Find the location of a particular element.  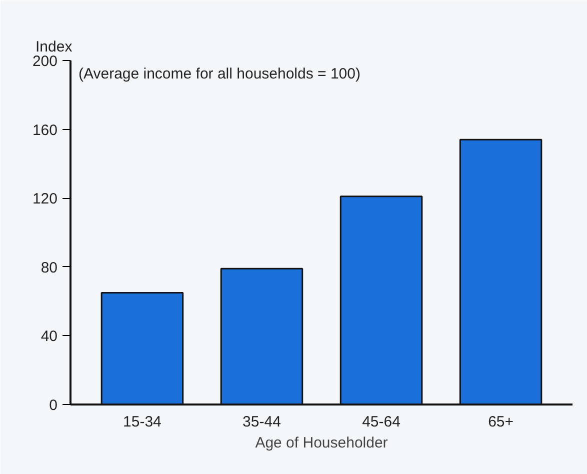

x-tick-label: 15-34 is located at coordinates (142, 422).